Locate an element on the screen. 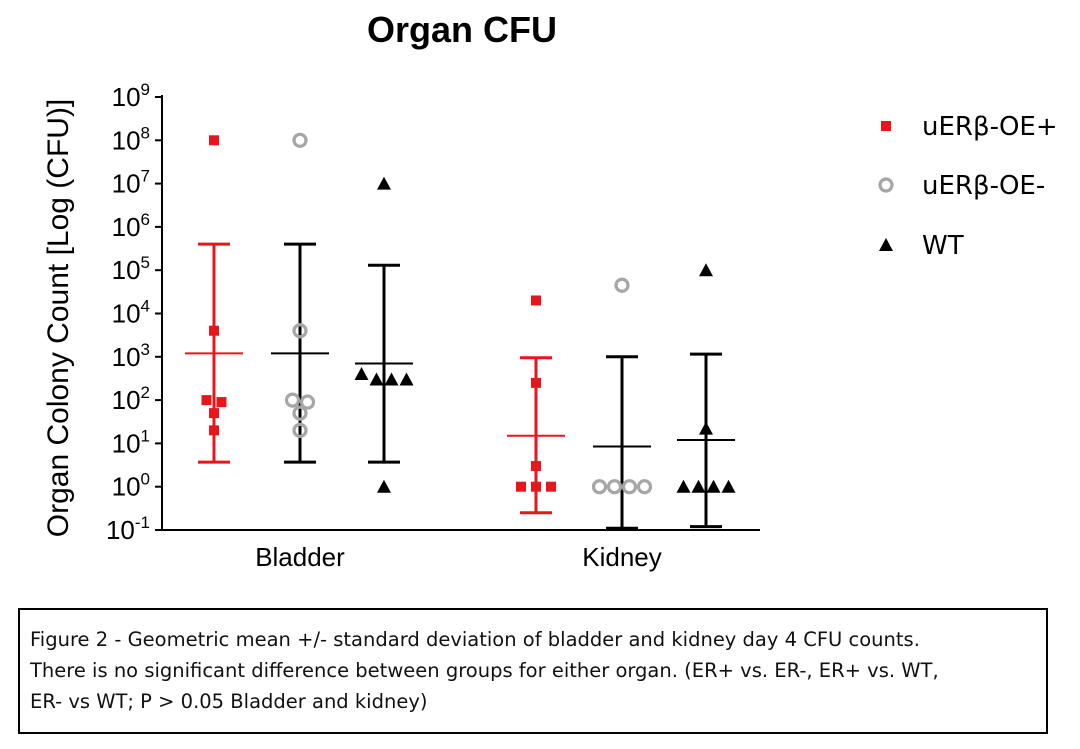 Image resolution: width=1080 pixels, height=749 pixels. y-tick-label: 10² is located at coordinates (131, 399).